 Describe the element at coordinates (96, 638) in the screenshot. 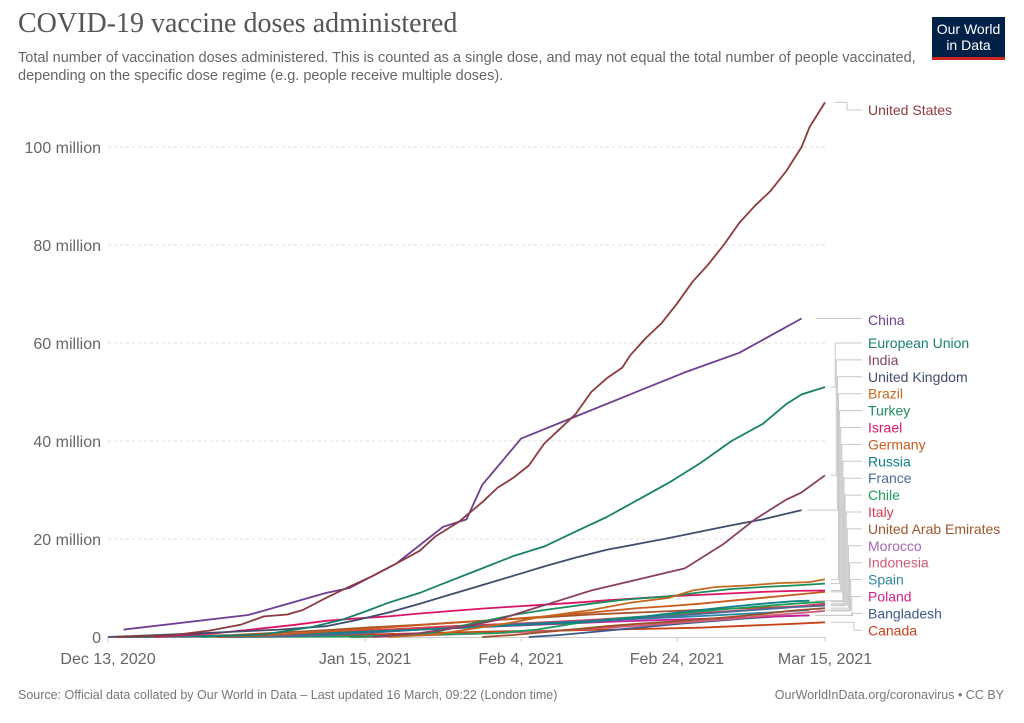

I see `y-tick-label: 0` at that location.